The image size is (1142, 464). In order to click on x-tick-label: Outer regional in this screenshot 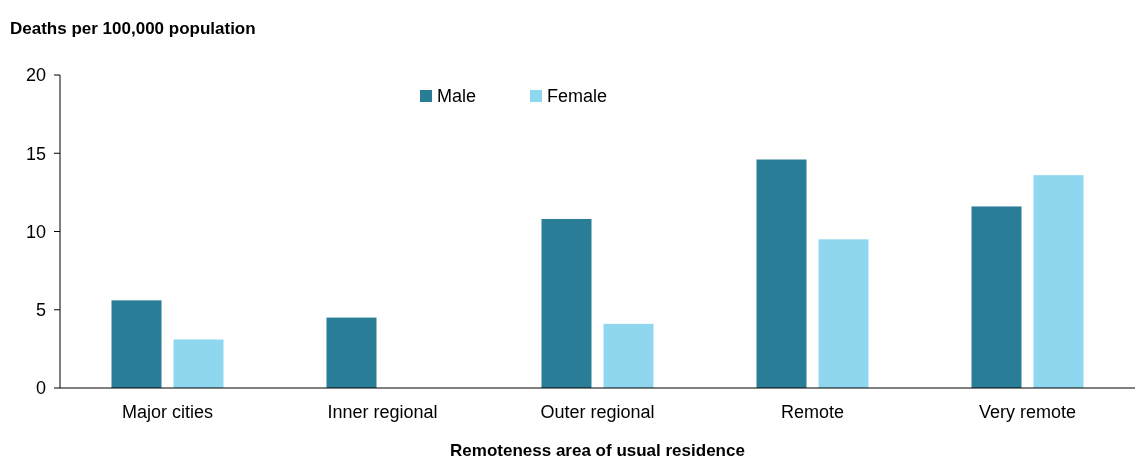, I will do `click(597, 412)`.